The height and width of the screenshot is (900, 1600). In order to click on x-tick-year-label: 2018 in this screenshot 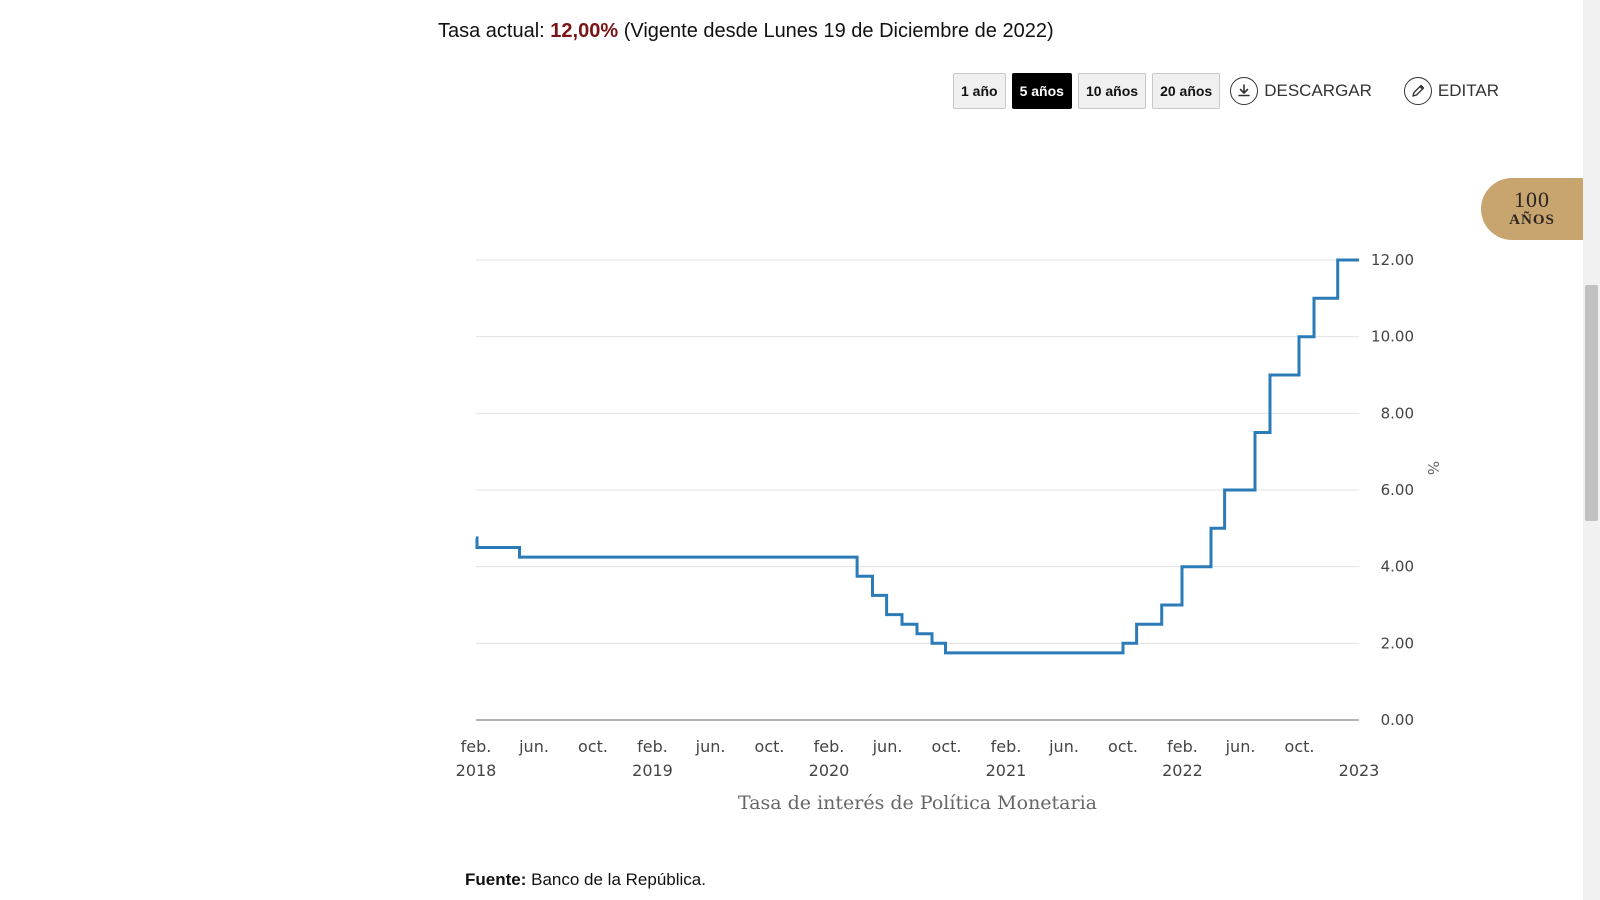, I will do `click(476, 770)`.